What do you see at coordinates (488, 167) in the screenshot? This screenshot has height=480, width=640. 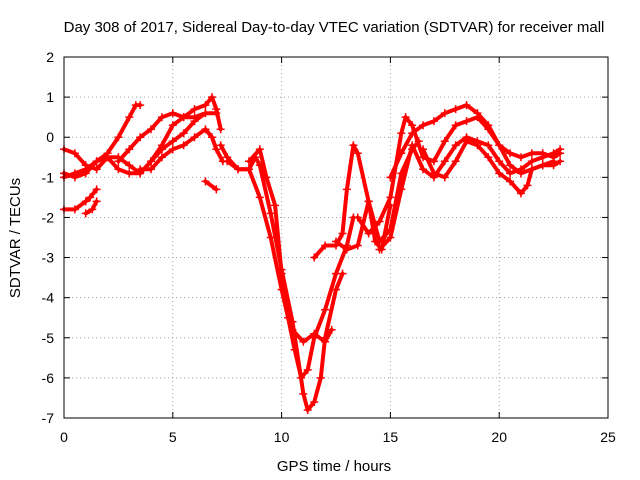 I see `series-17-trace` at bounding box center [488, 167].